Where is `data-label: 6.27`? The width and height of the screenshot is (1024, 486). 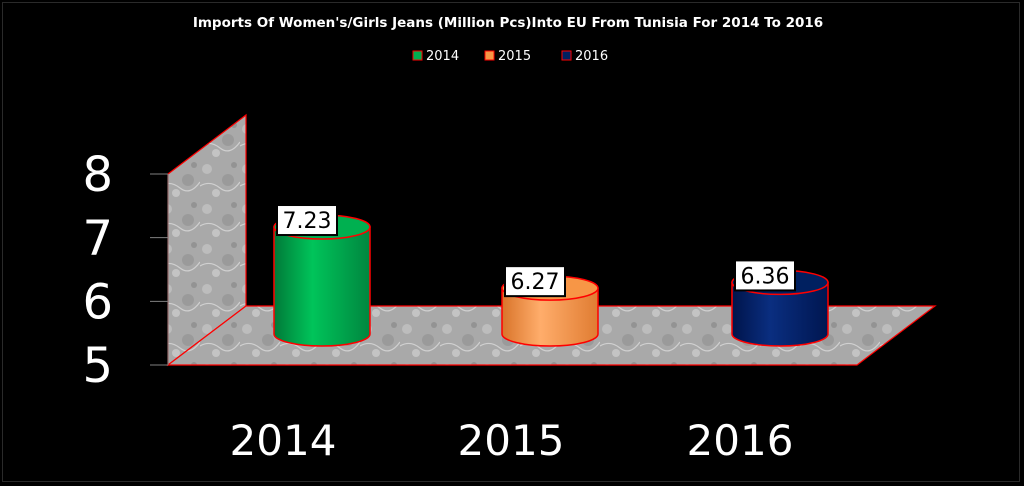 data-label: 6.27 is located at coordinates (535, 282).